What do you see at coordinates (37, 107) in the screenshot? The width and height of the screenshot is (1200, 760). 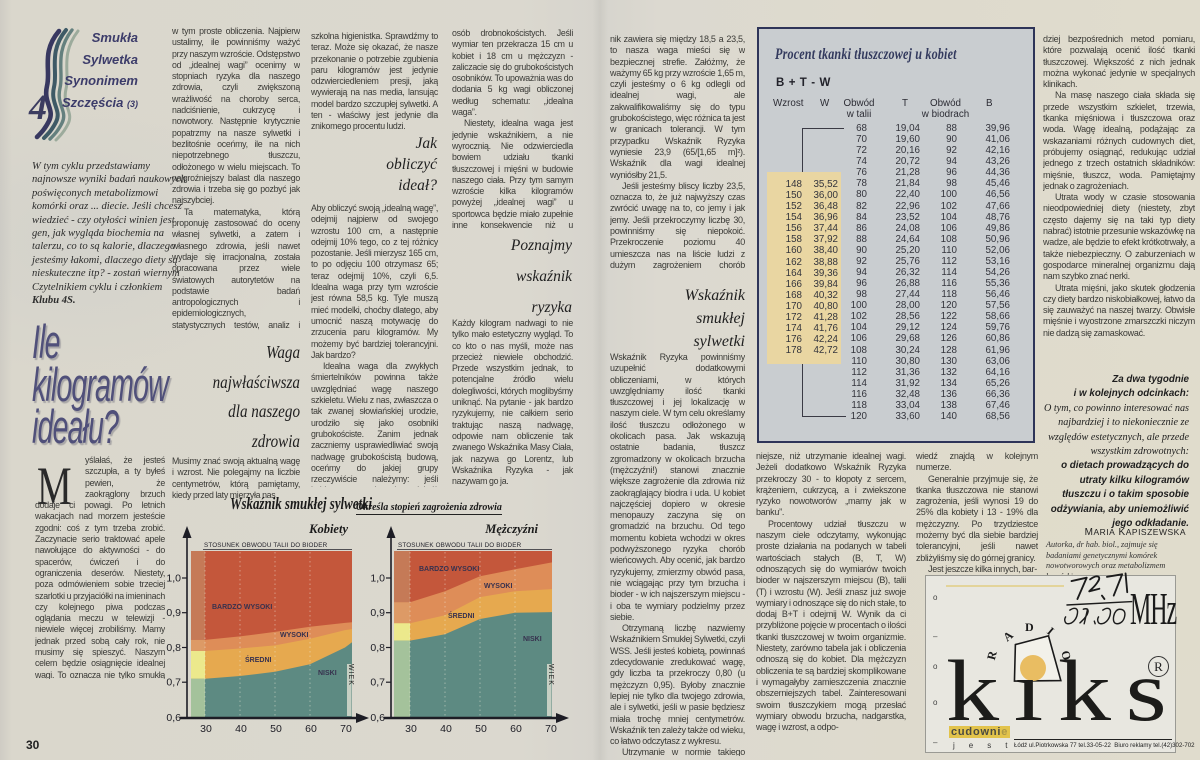 I see `svg-text: 4` at bounding box center [37, 107].